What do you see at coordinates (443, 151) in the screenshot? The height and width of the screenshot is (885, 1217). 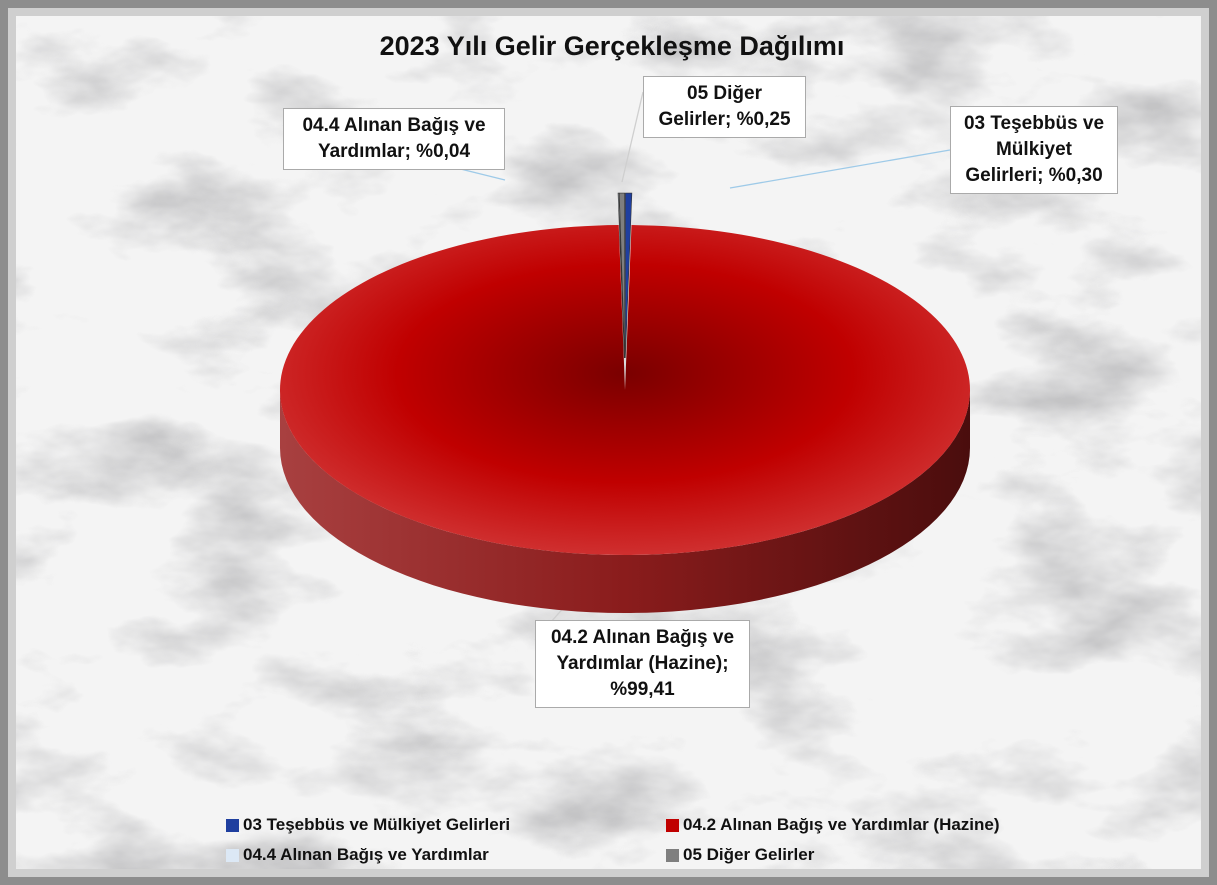 I see `data-label-value: %0,04` at bounding box center [443, 151].